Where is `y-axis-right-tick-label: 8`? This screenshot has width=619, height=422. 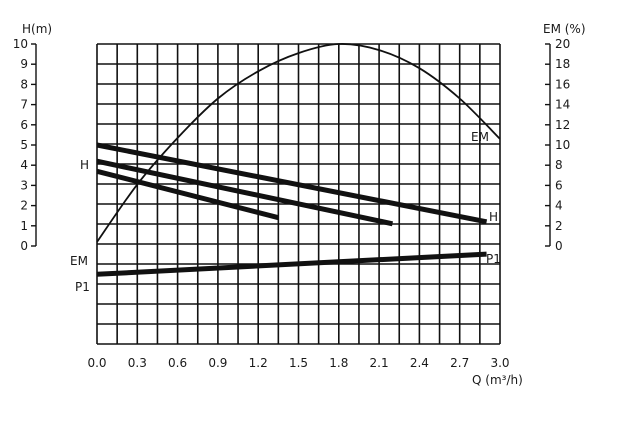
y-axis-right-tick-label: 8 is located at coordinates (559, 165).